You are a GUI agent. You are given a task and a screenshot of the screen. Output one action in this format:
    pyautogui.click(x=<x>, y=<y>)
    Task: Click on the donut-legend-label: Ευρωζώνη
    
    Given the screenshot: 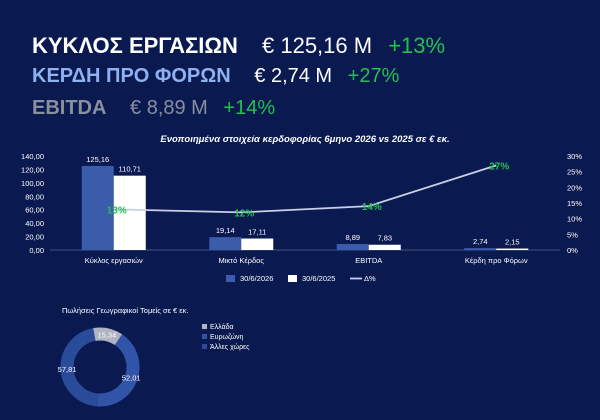 What is the action you would take?
    pyautogui.click(x=227, y=337)
    